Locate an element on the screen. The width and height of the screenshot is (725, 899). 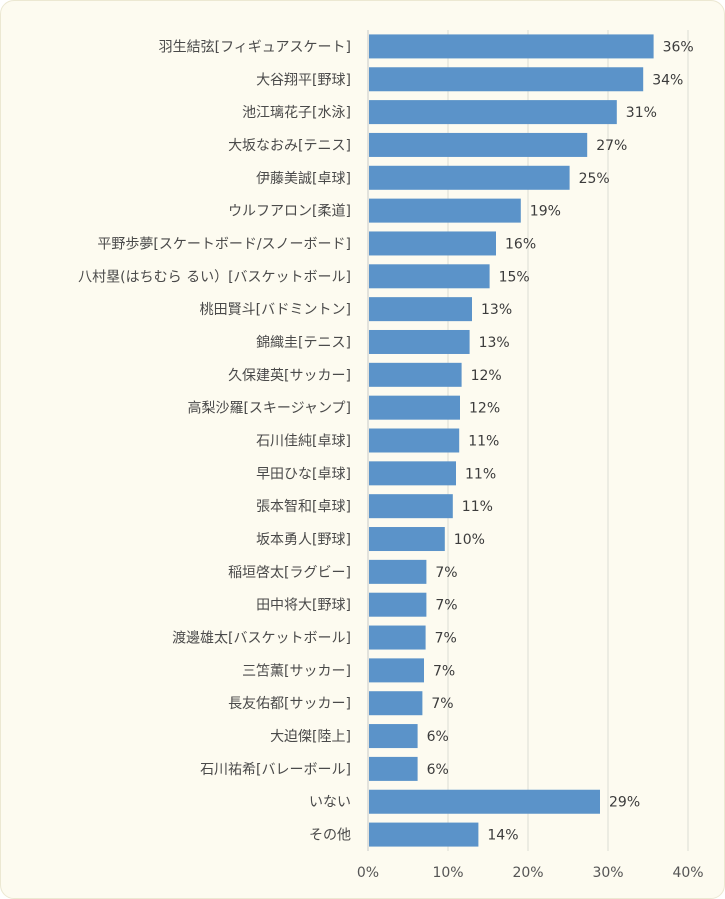
data-label: 27% is located at coordinates (611, 146).